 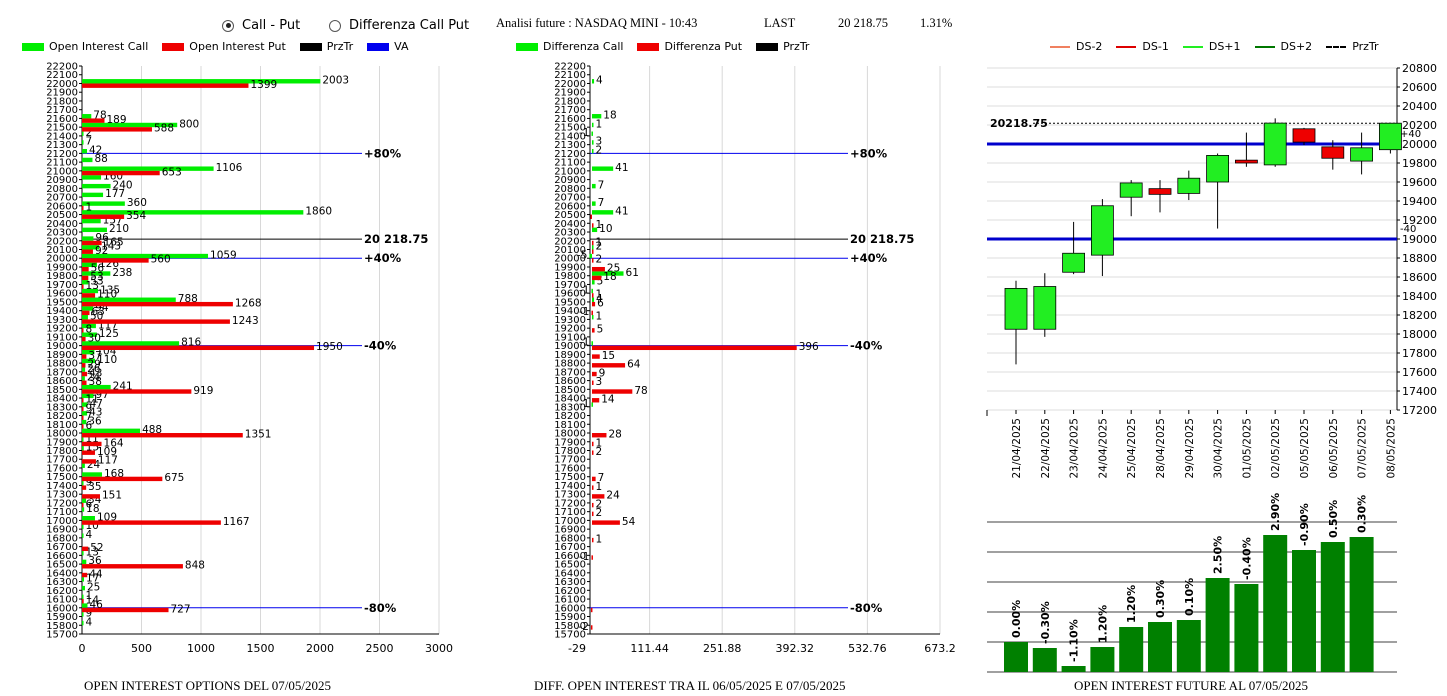 I want to click on future-bar-label: 0.50%, so click(x=1333, y=519).